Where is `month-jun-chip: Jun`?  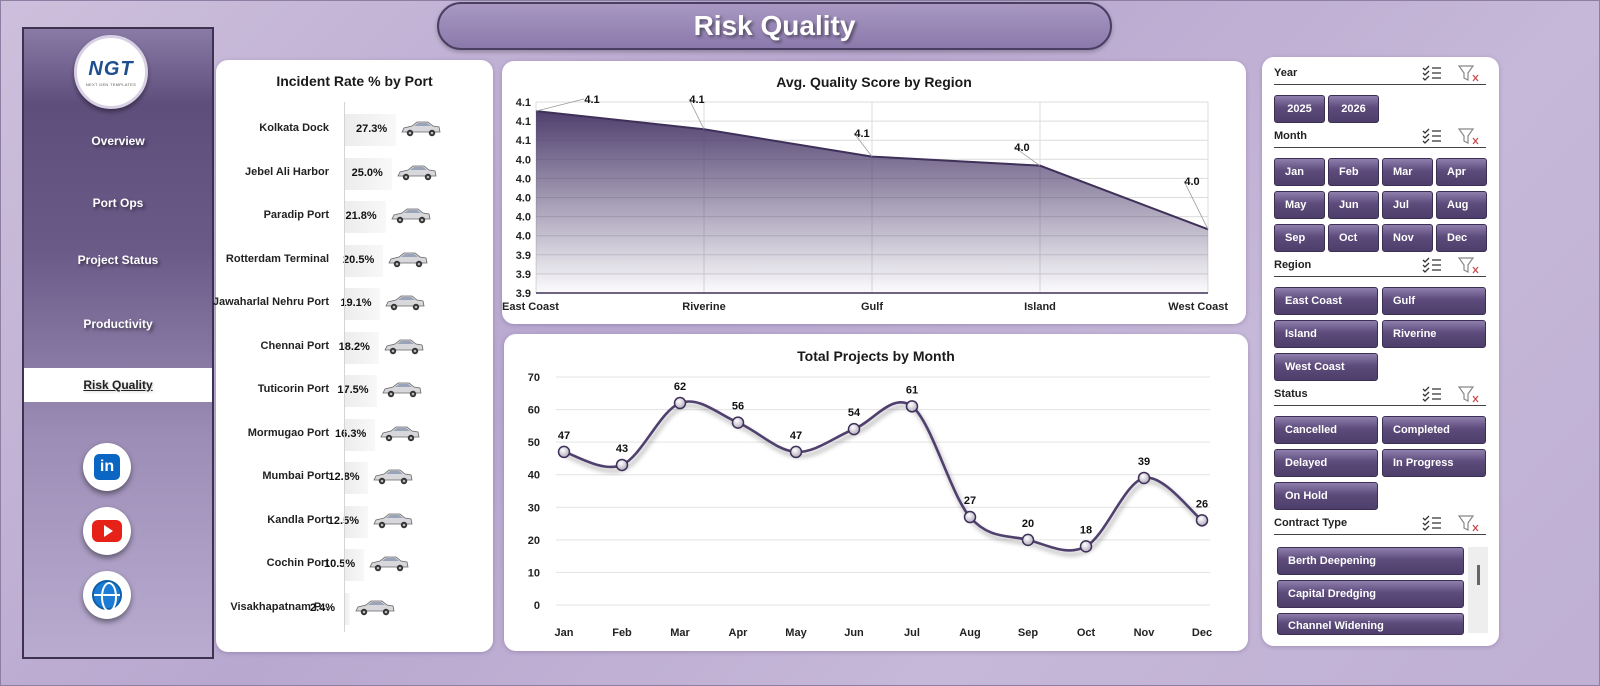
month-jun-chip: Jun is located at coordinates (1353, 205).